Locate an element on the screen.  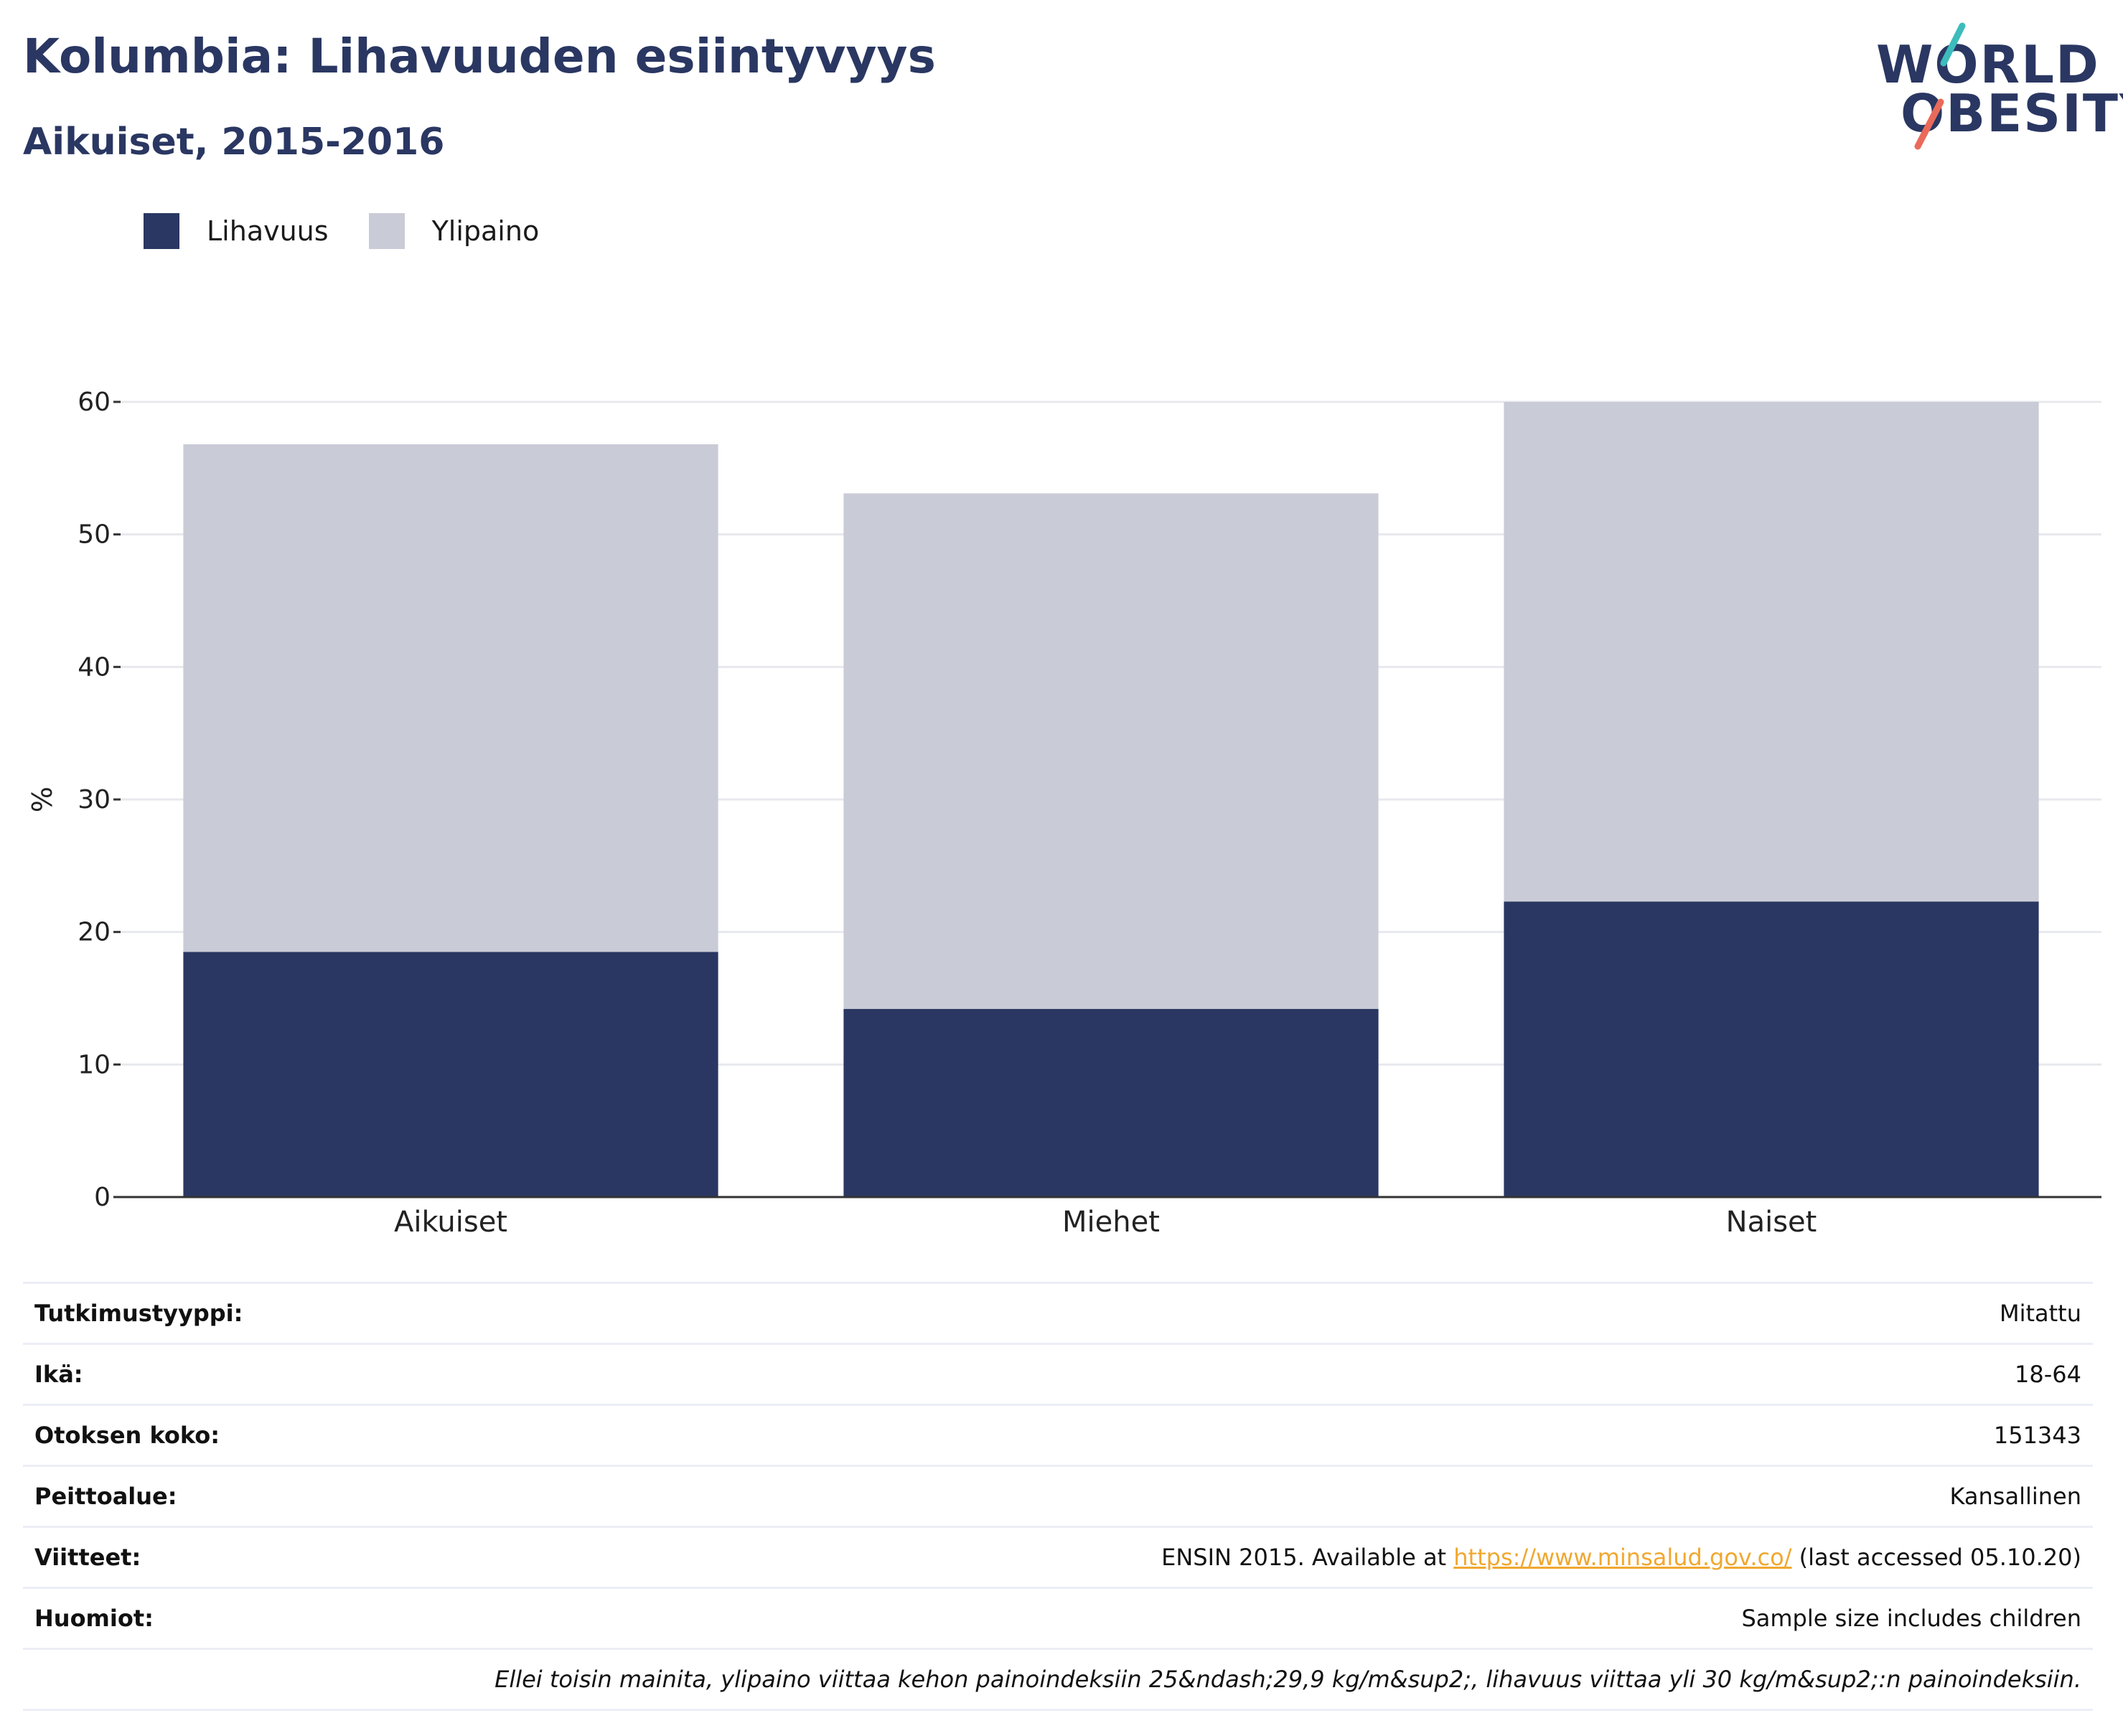
meta-label: Tutkimustyyppi: is located at coordinates (138, 1313).